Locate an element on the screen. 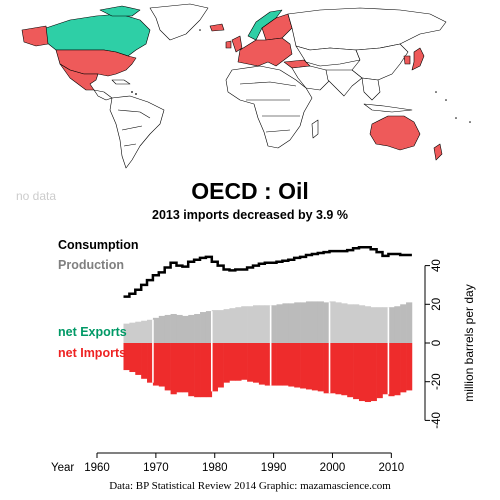  production-bar-2003 is located at coordinates (350, 323).